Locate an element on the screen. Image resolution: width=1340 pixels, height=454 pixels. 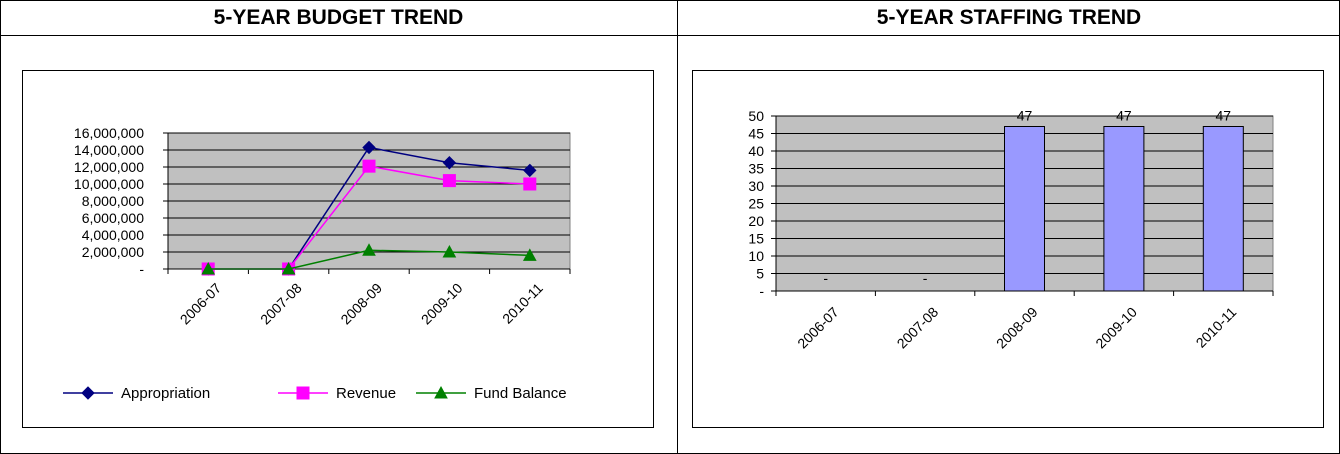
budget-y-tick-label: - is located at coordinates (141, 269).